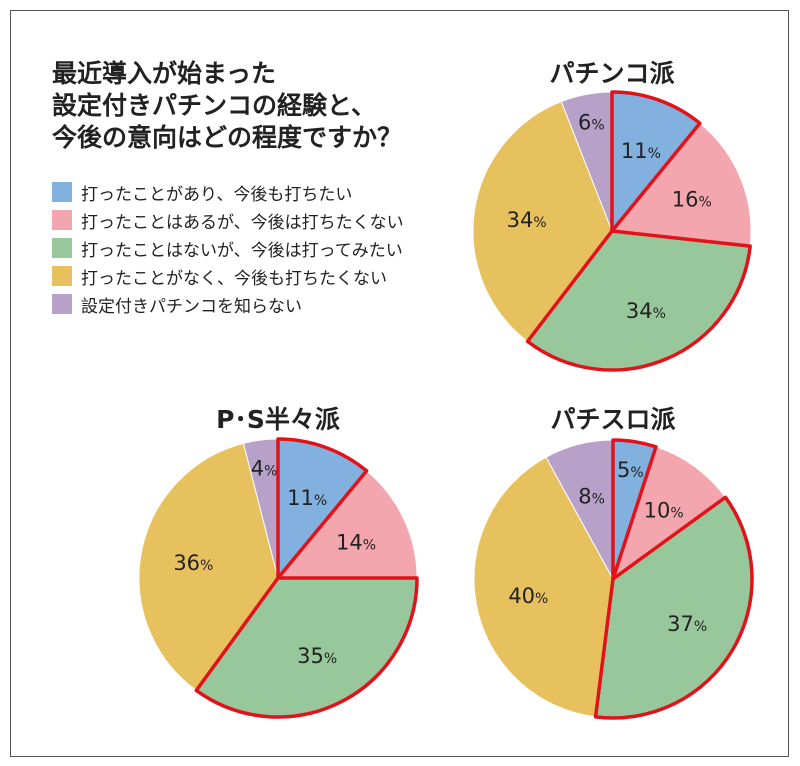 This screenshot has height=766, width=800. I want to click on slice-label: 36%, so click(193, 563).